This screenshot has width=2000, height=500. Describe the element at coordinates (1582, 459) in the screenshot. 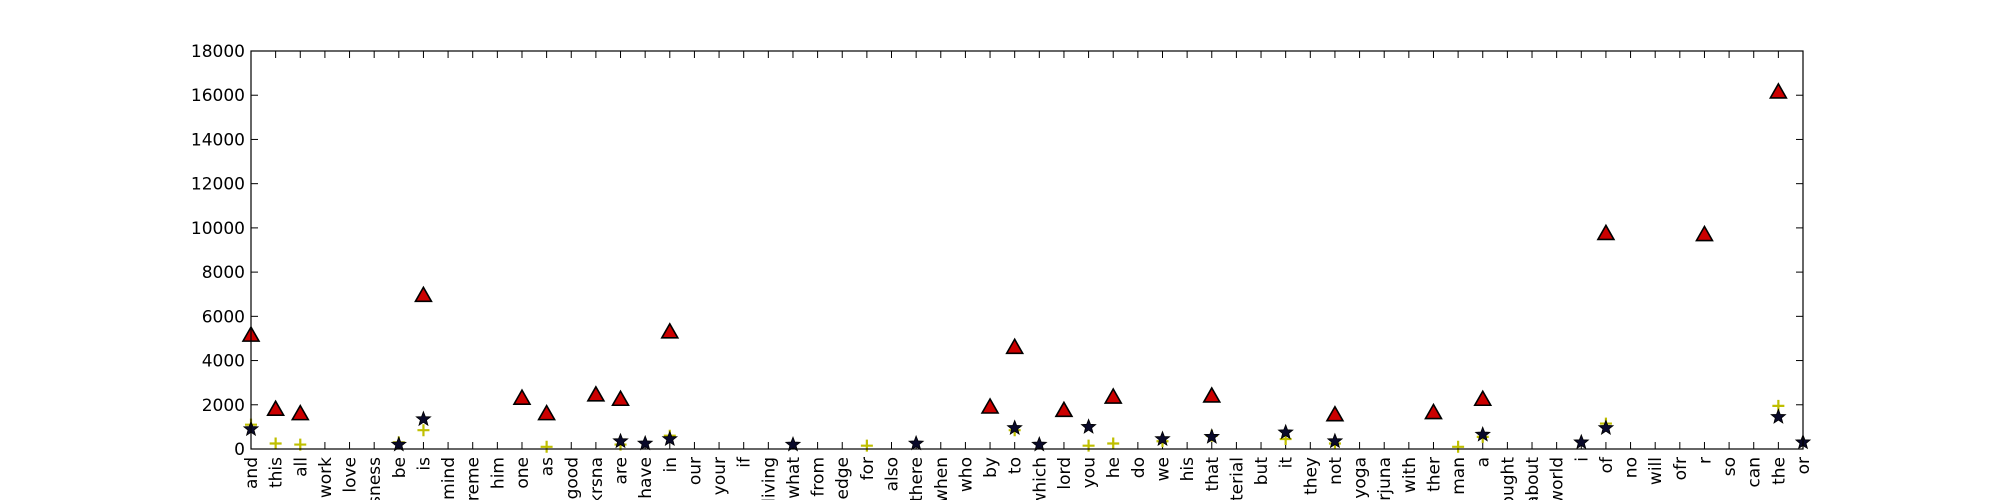

I see `x-tick-label: i` at that location.